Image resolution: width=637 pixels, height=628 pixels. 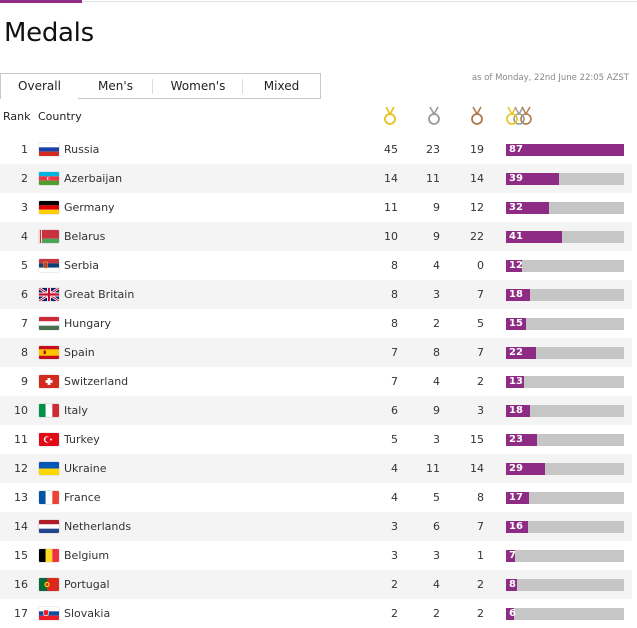 I want to click on table-row: 5 Serbia 8 4 0 12, so click(x=316, y=265).